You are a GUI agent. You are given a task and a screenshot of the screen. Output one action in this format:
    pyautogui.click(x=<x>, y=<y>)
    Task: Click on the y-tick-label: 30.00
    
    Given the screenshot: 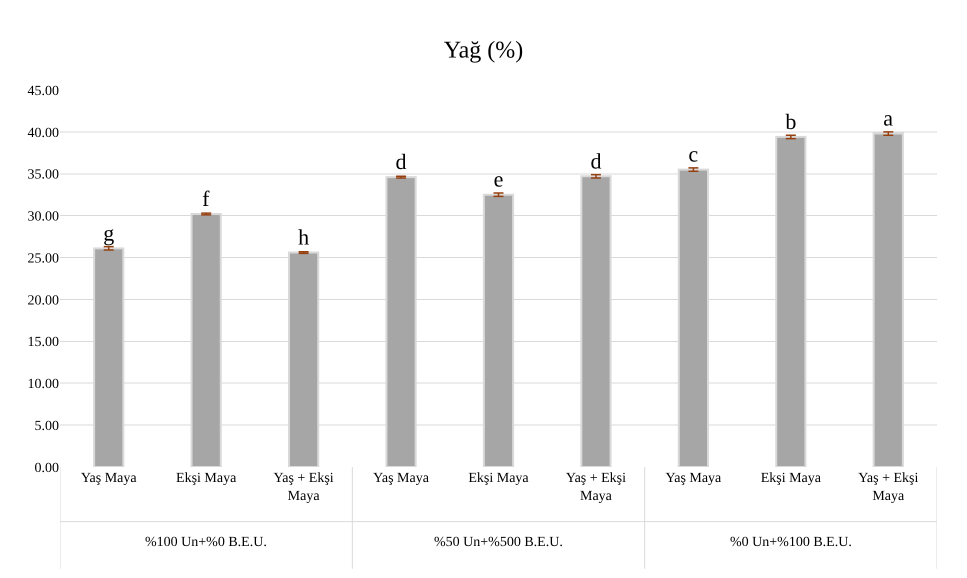 What is the action you would take?
    pyautogui.click(x=43, y=217)
    